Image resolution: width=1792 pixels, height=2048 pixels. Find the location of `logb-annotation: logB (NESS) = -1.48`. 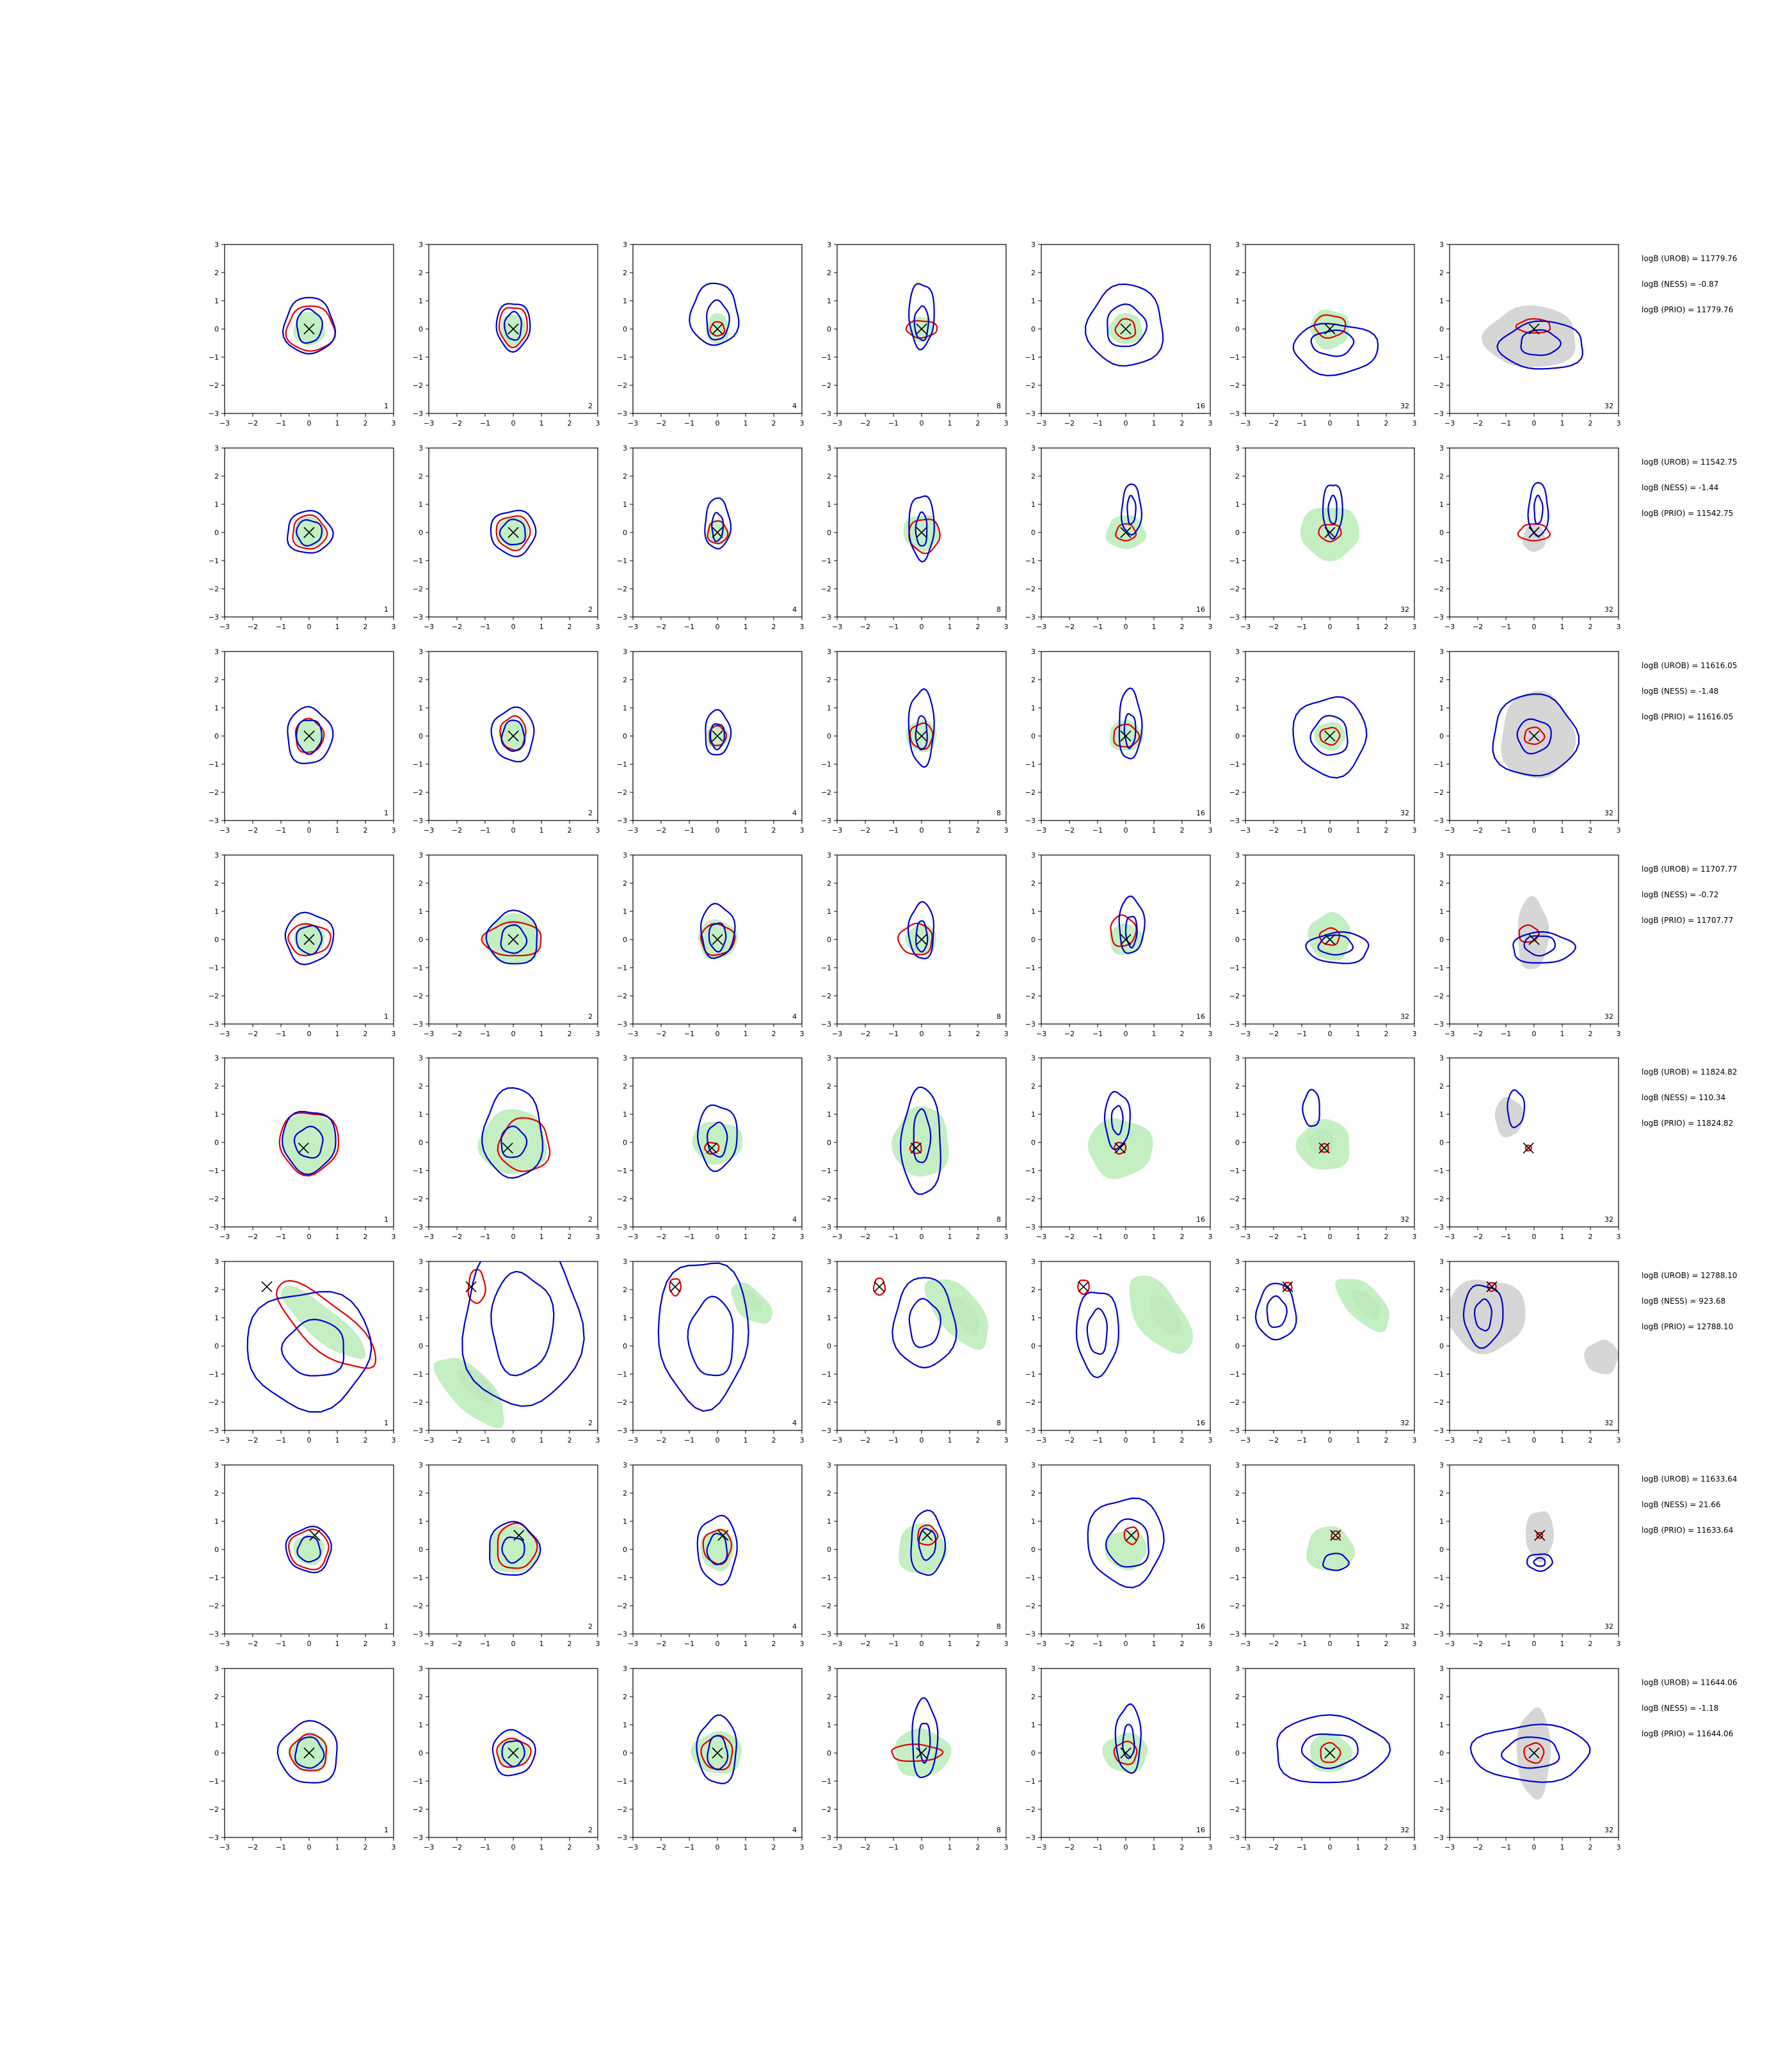

logb-annotation: logB (NESS) = -1.48 is located at coordinates (1680, 691).